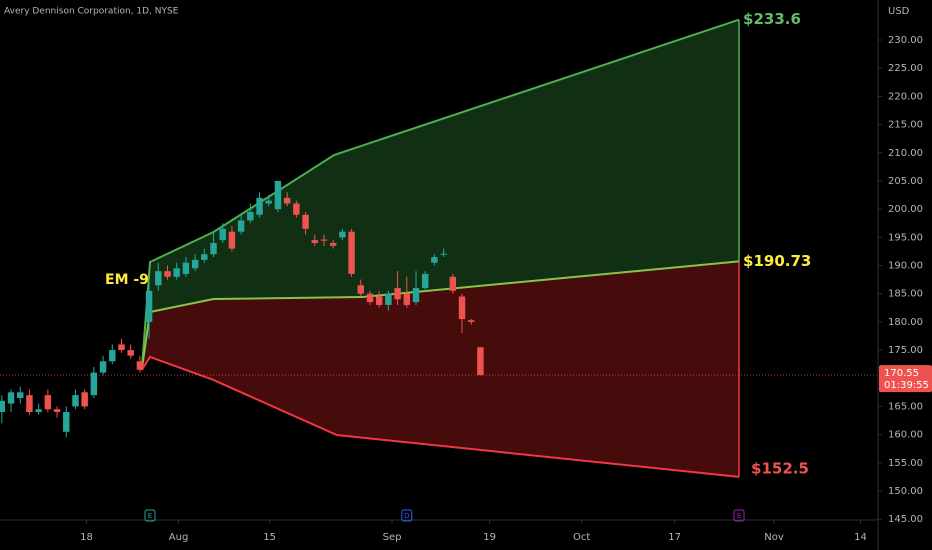  What do you see at coordinates (489, 537) in the screenshot?
I see `x-tick-label: 19` at bounding box center [489, 537].